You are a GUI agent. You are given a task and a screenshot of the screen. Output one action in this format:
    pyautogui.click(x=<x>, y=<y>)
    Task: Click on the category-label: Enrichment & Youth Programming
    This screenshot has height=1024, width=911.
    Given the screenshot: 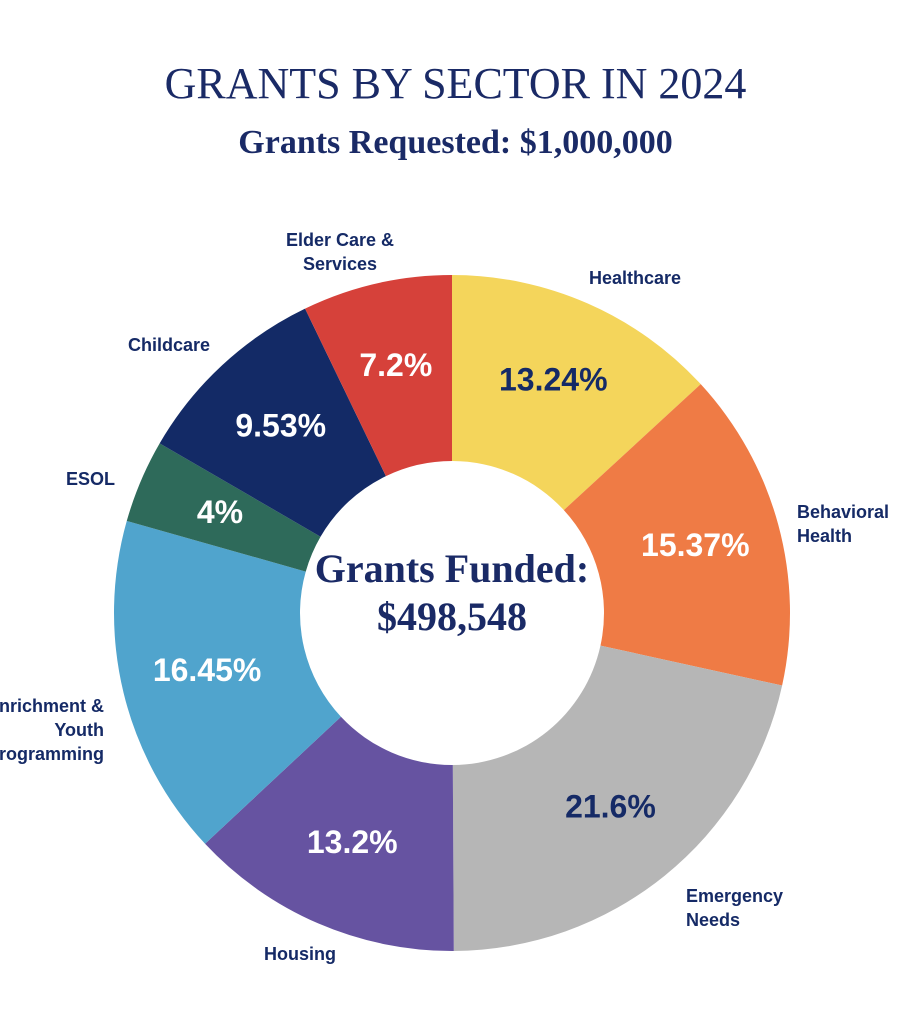 What is the action you would take?
    pyautogui.click(x=52, y=730)
    